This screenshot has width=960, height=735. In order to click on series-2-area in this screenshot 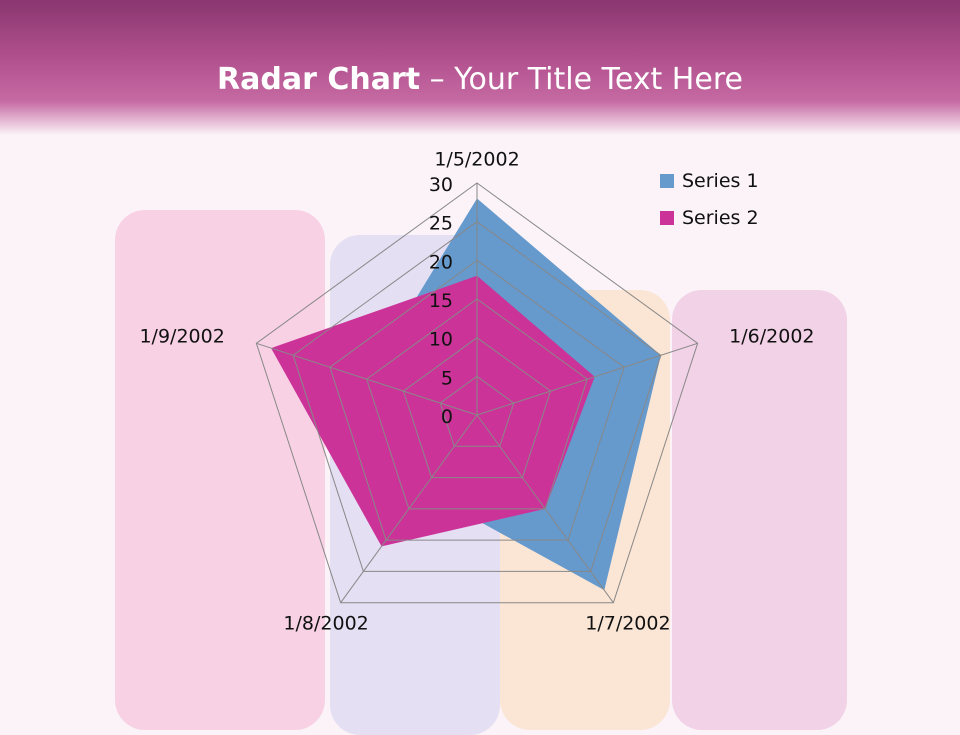, I will do `click(433, 411)`.